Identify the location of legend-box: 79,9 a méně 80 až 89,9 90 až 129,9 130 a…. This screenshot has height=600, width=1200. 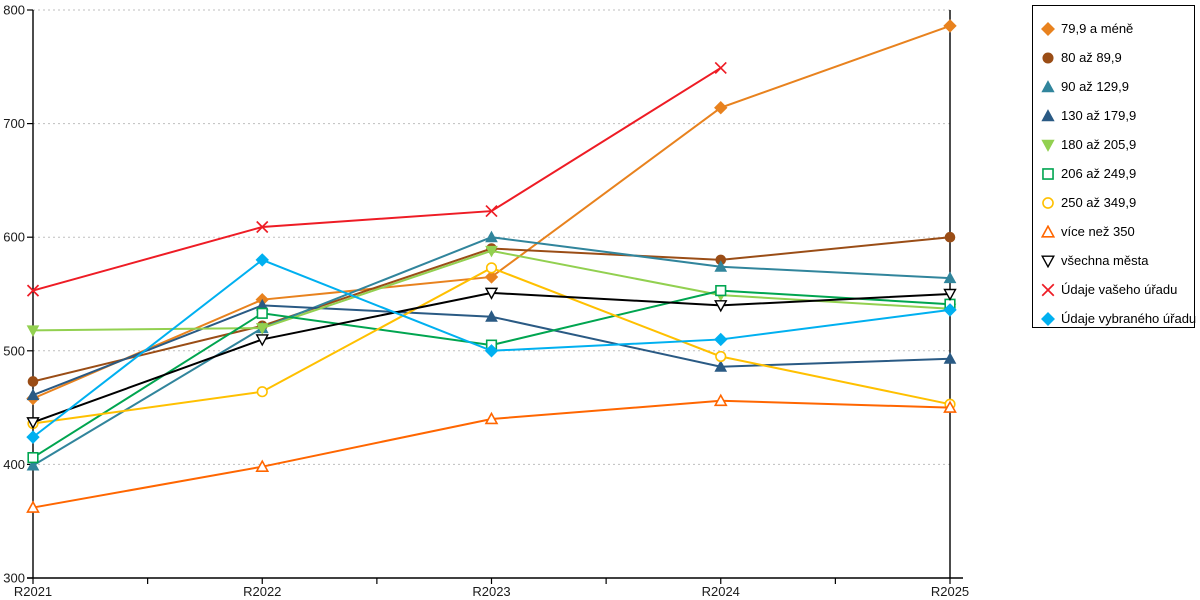
(1114, 166).